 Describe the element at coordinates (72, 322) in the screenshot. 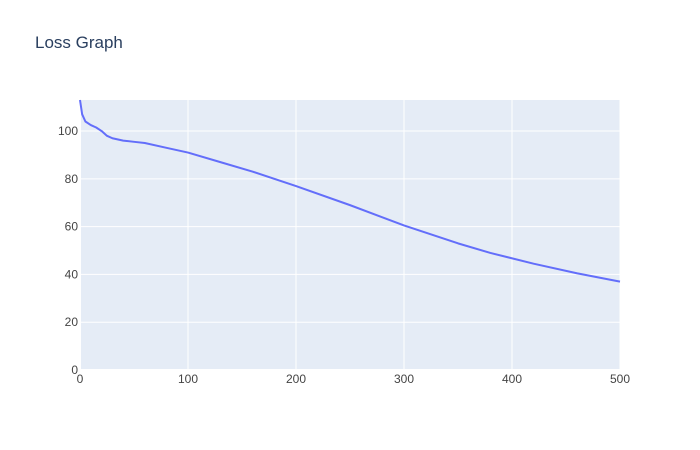

I see `y-tick-label: 20` at that location.